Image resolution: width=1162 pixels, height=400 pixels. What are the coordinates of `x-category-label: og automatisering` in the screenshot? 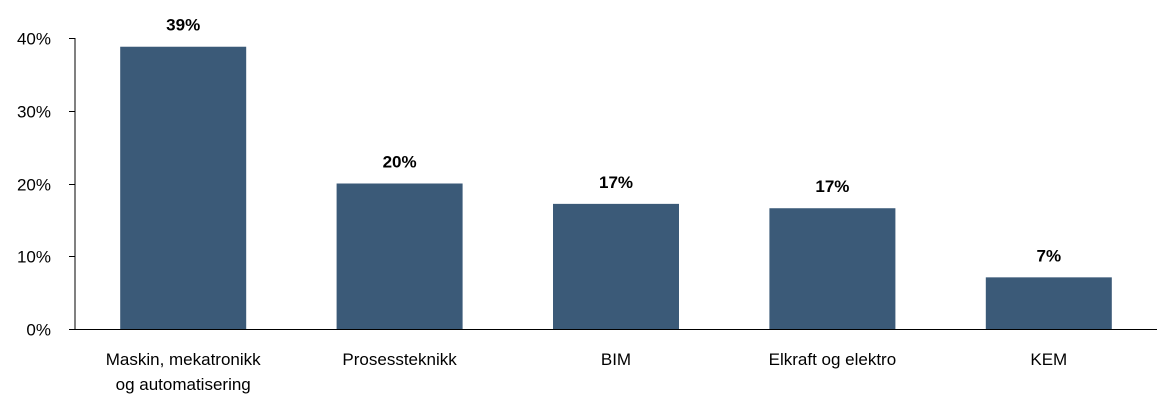 It's located at (183, 384).